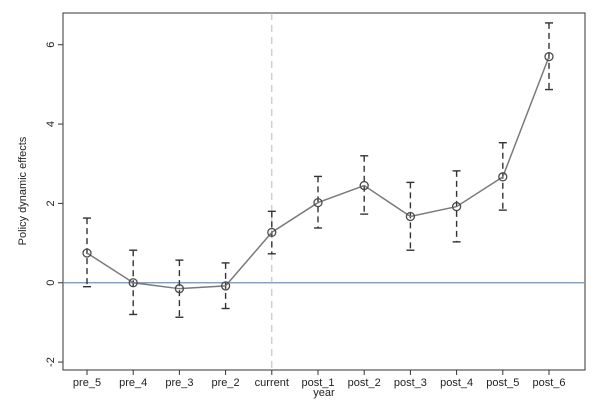 This screenshot has width=600, height=400. Describe the element at coordinates (133, 383) in the screenshot. I see `x-tick-label: pre_4` at that location.